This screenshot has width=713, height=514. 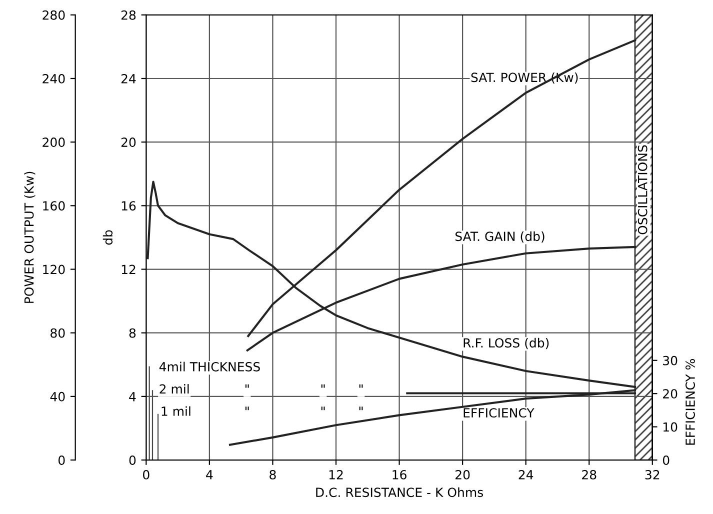 What do you see at coordinates (107, 237) in the screenshot?
I see `y-axis-title: db` at bounding box center [107, 237].